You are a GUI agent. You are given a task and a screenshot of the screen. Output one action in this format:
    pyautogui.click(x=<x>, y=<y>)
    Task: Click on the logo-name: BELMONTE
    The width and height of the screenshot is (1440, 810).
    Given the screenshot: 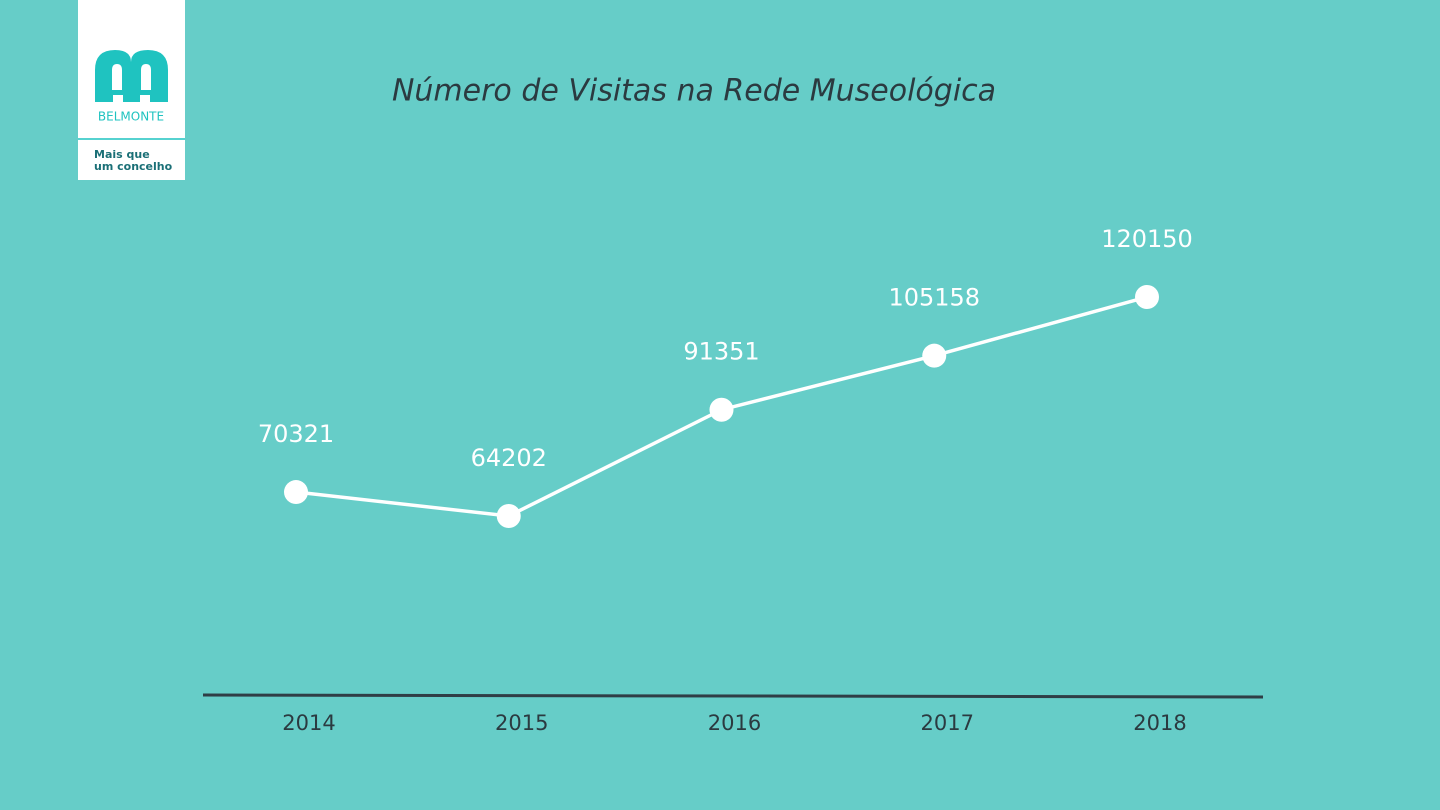 What is the action you would take?
    pyautogui.click(x=131, y=117)
    